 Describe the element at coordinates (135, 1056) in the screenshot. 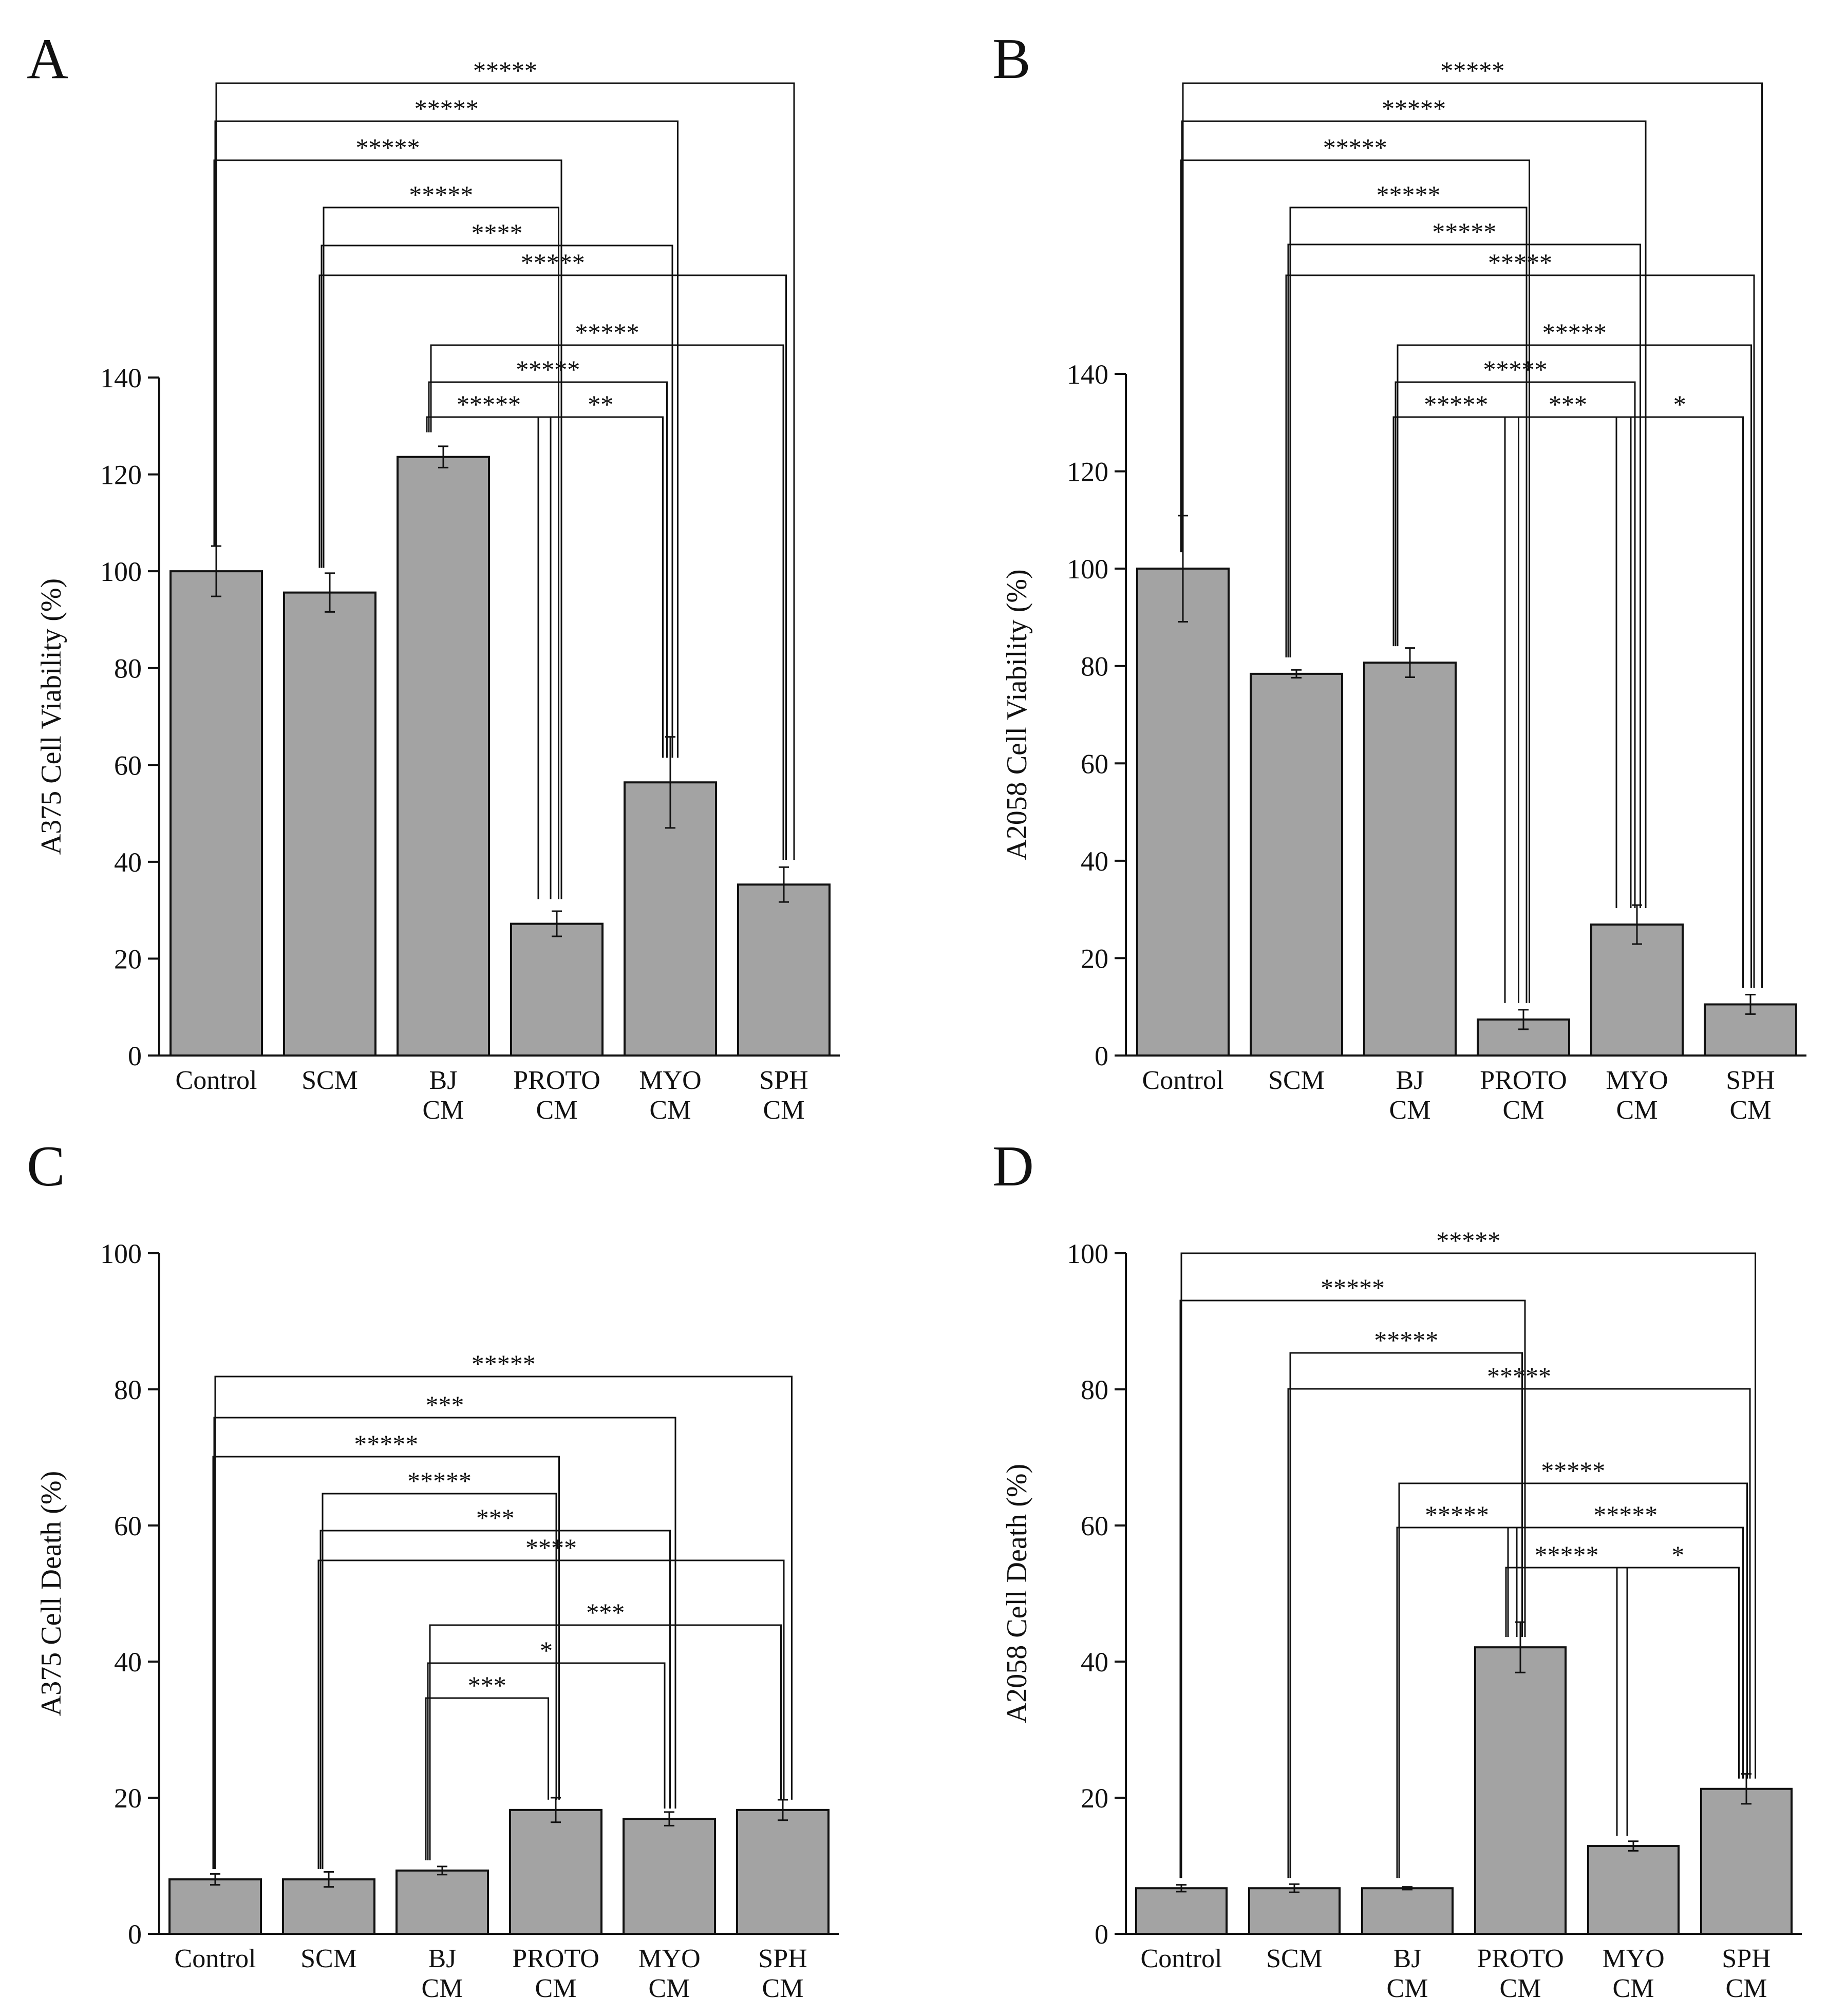

I see `y-tick-label: 0` at that location.